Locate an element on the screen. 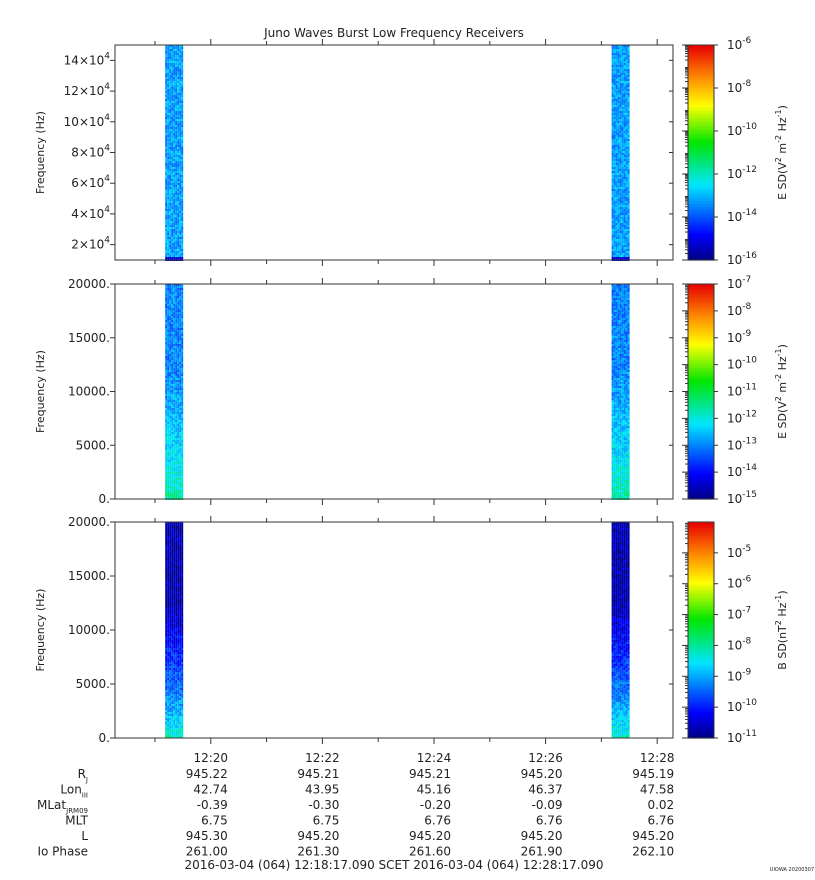  ephemeris-value: -0.39 is located at coordinates (212, 805).